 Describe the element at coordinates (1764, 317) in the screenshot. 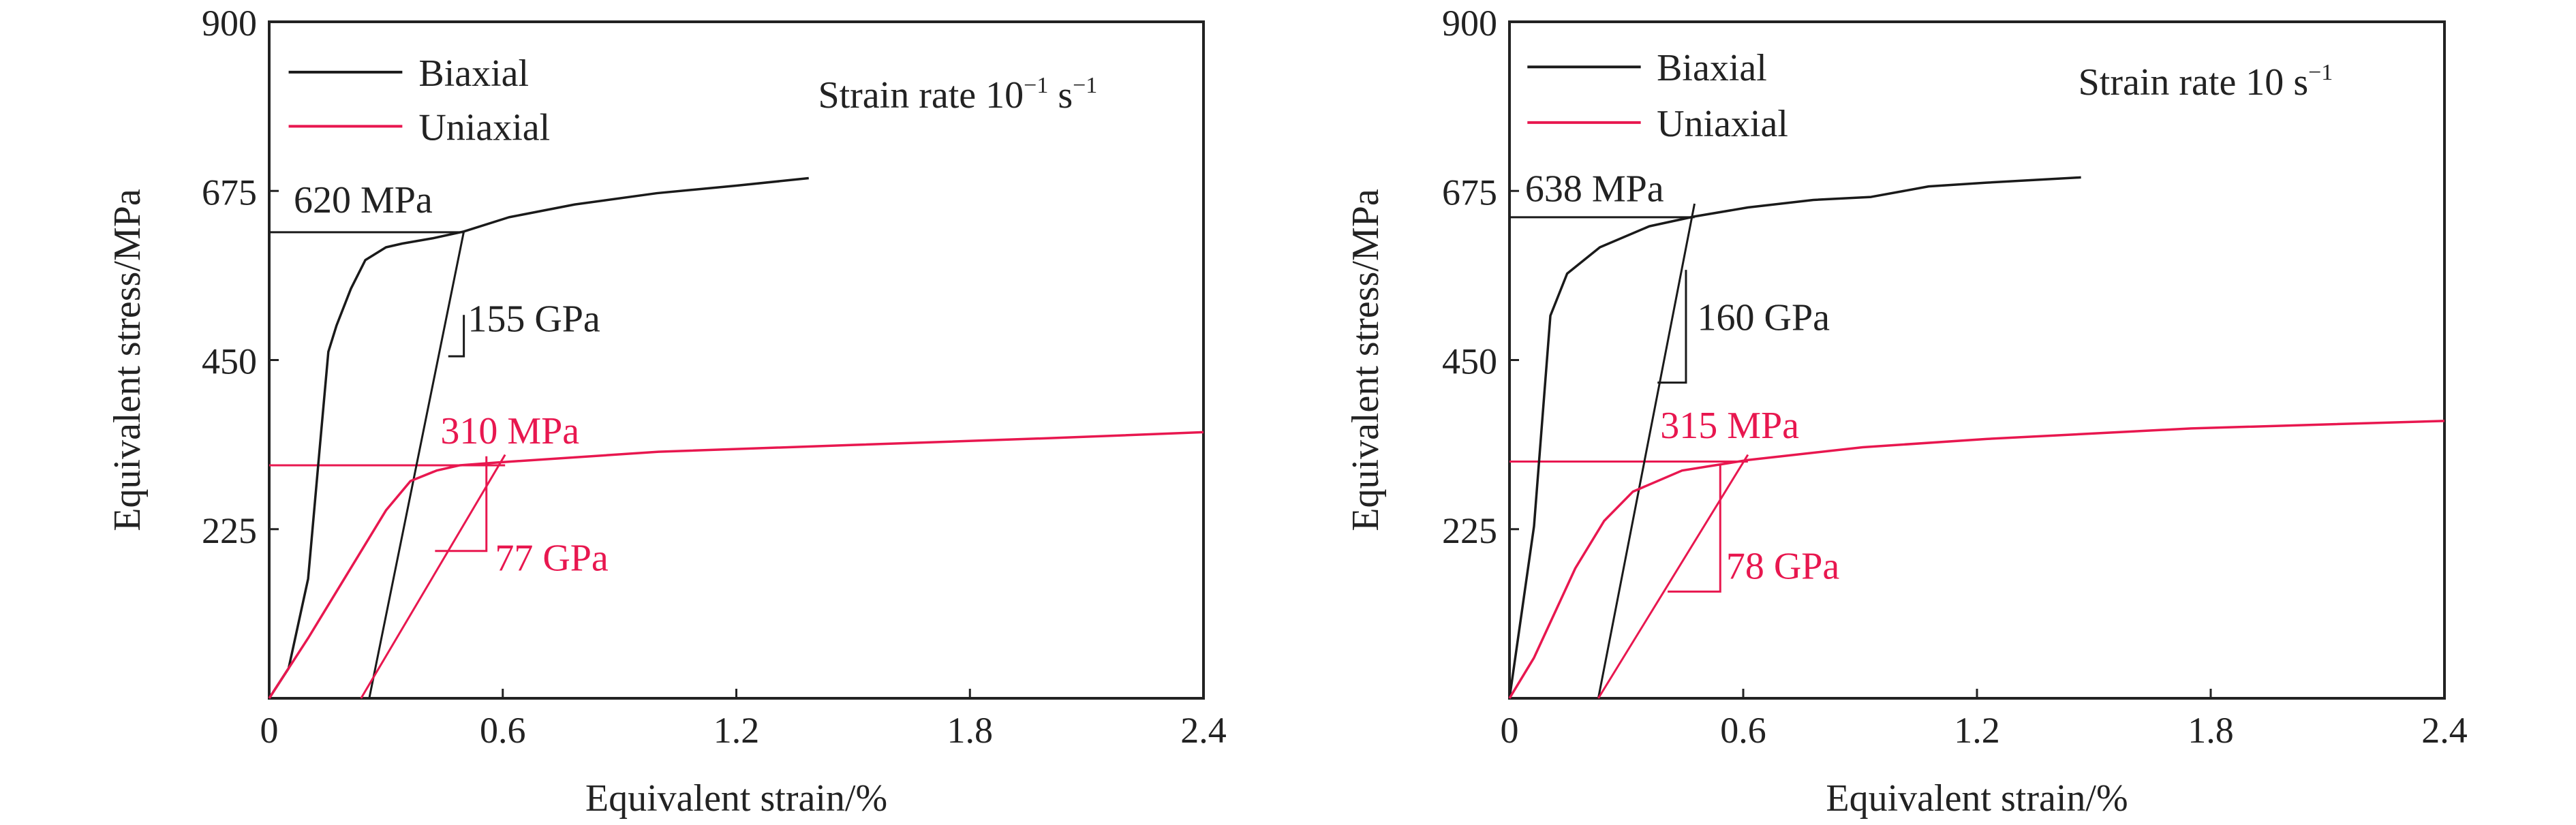

I see `biaxial-modulus-label: 160 GPa` at that location.